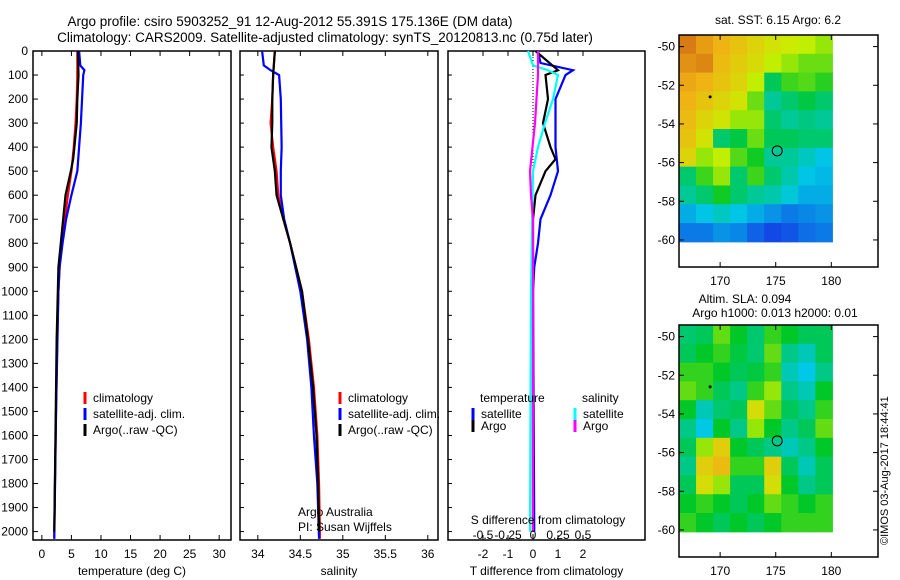 Image resolution: width=900 pixels, height=580 pixels. Describe the element at coordinates (295, 291) in the screenshot. I see `salinity-series-argo-raw-qc-` at that location.